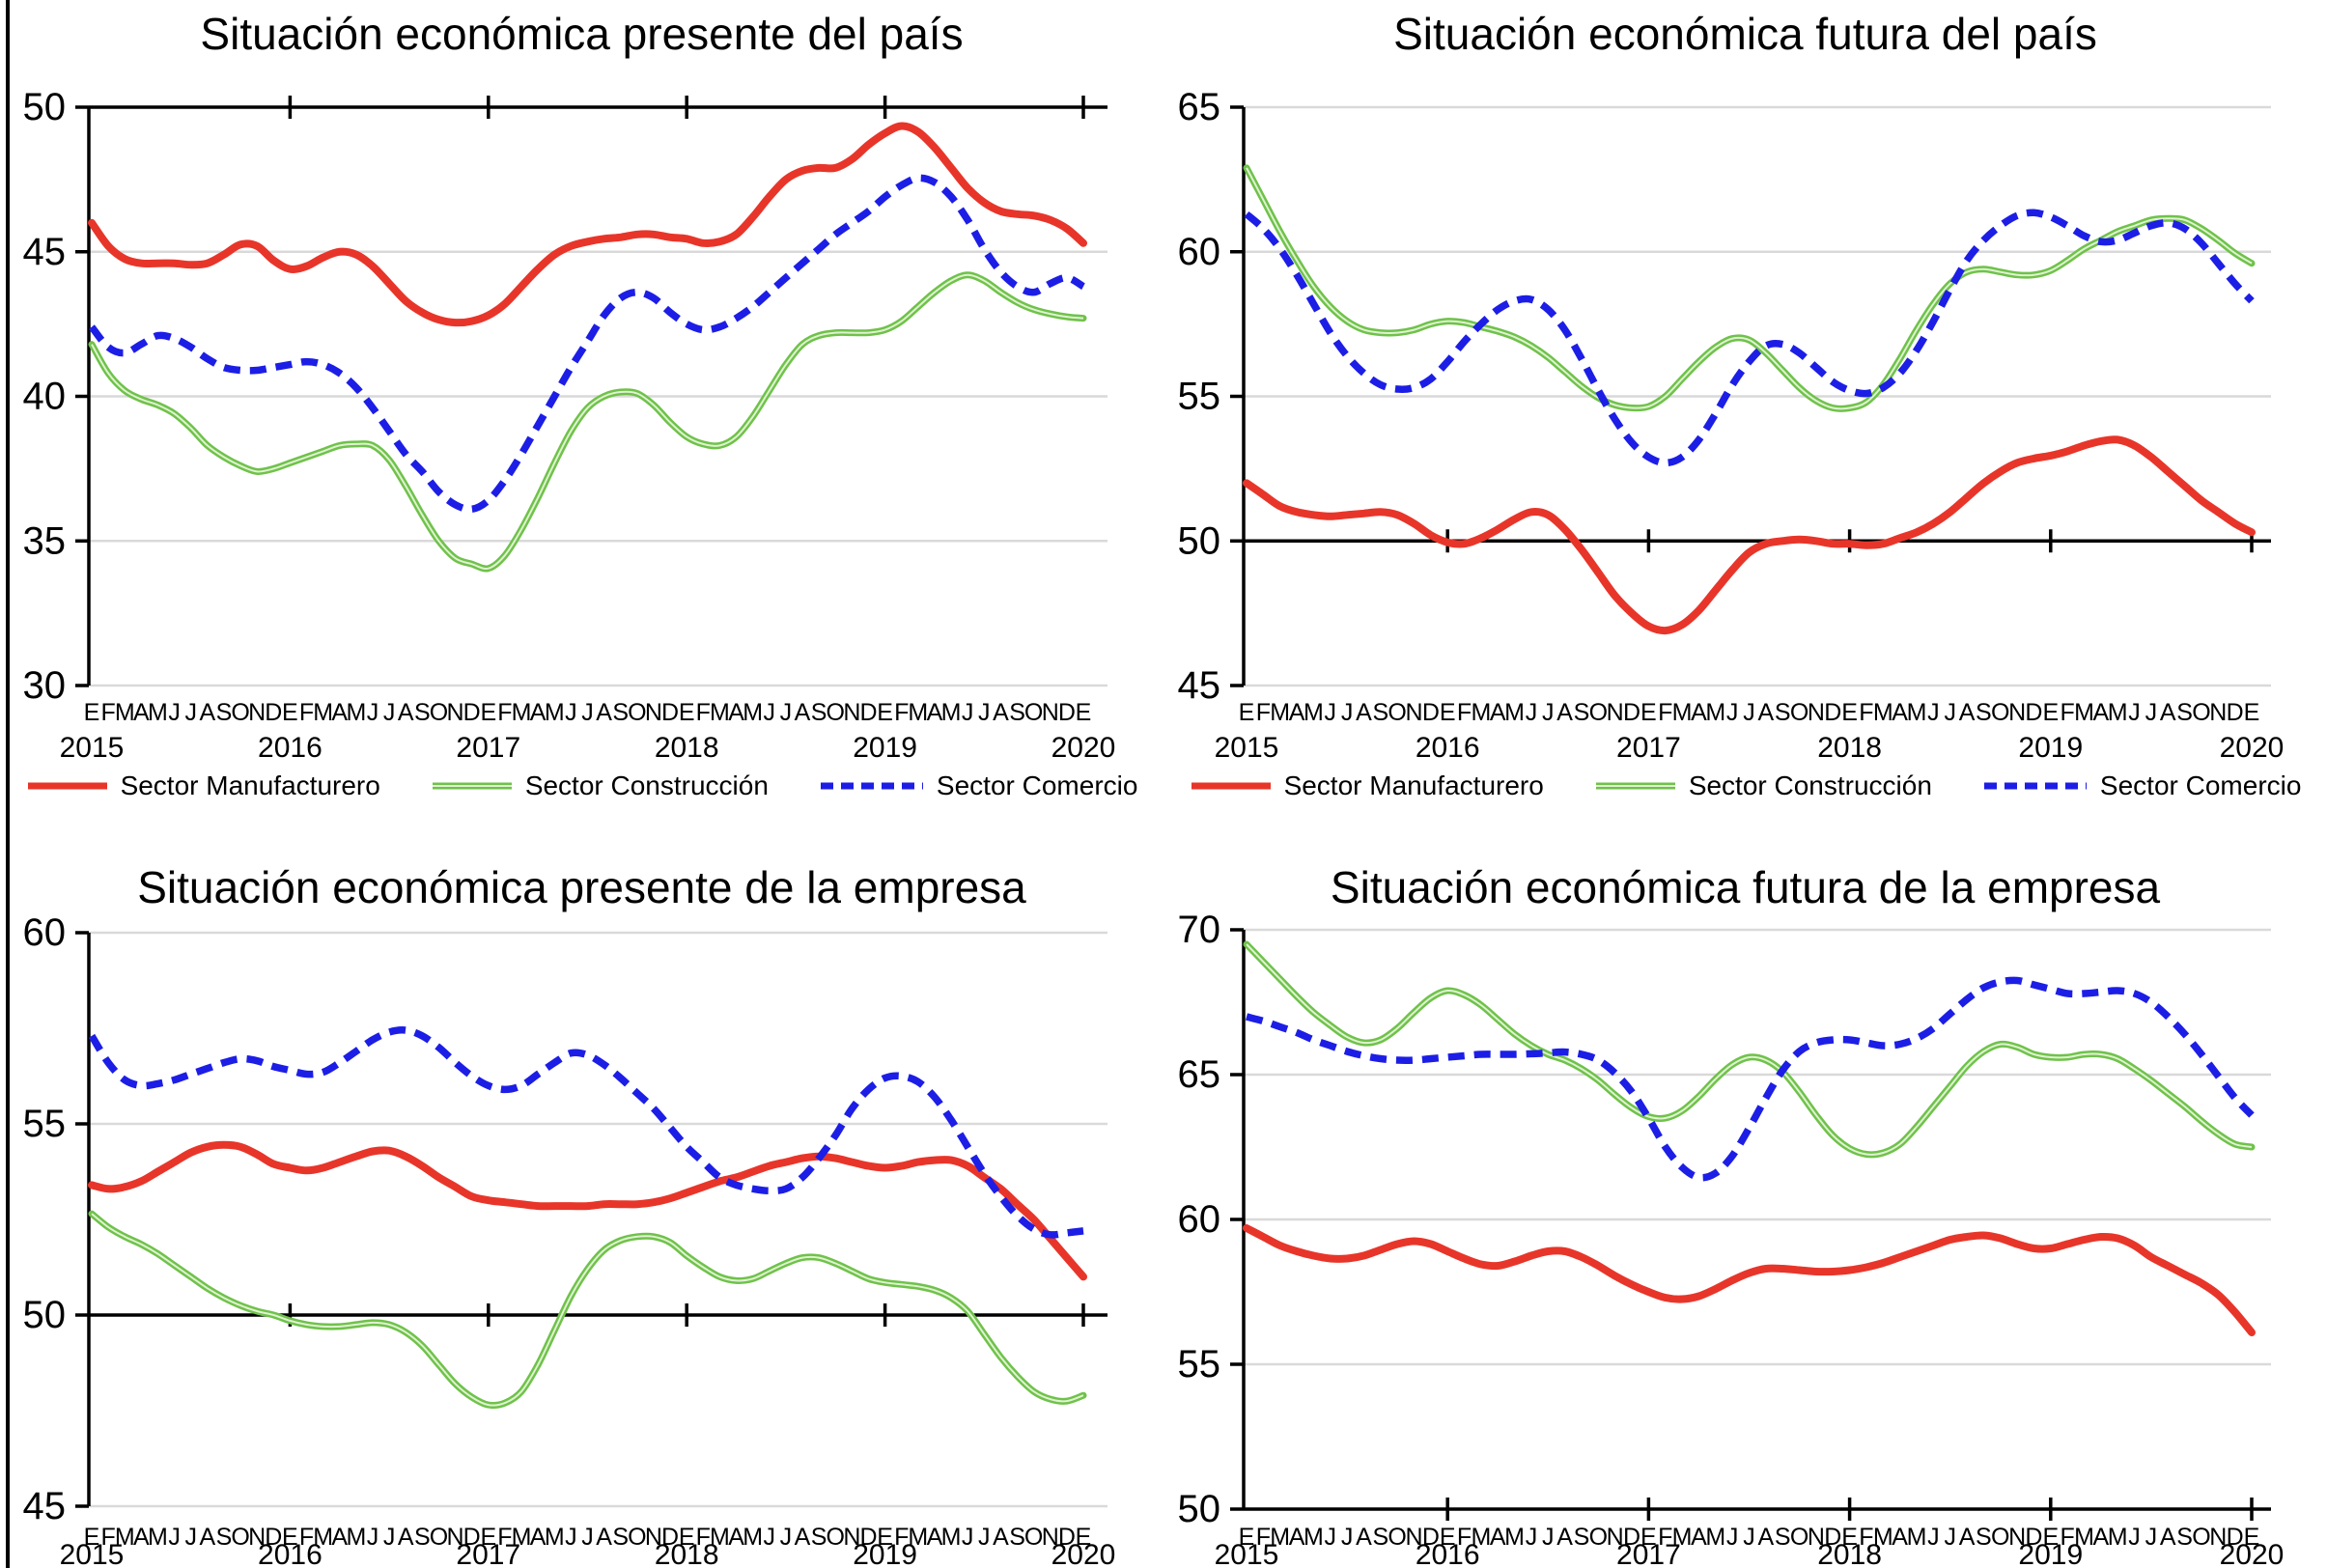 Image resolution: width=2327 pixels, height=1568 pixels. I want to click on red-line-swatch-icon, so click(67, 786).